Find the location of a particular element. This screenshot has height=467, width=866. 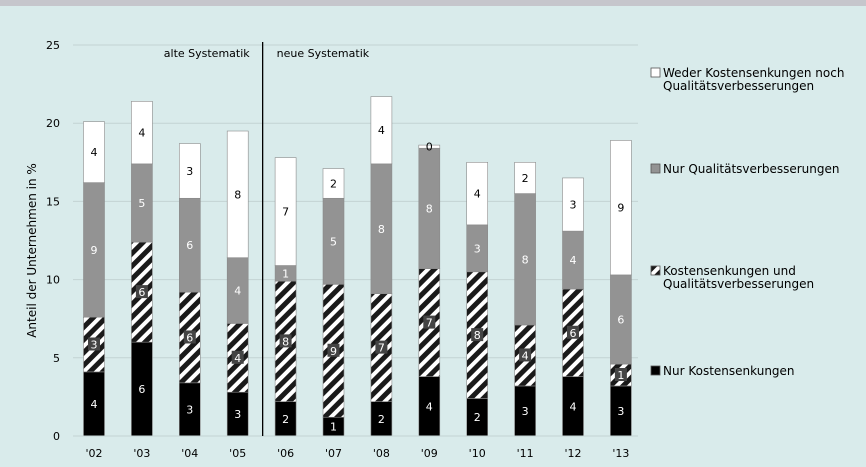

x-tick-label: '04 is located at coordinates (189, 453).